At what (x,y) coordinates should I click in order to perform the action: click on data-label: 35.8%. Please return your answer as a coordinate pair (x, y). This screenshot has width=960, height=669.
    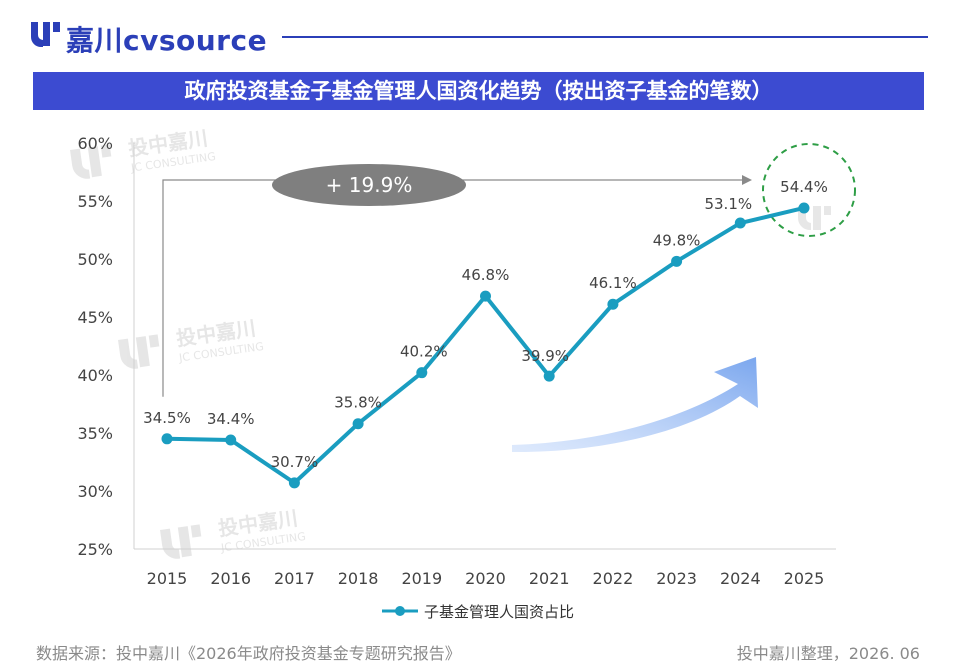
    Looking at the image, I should click on (358, 403).